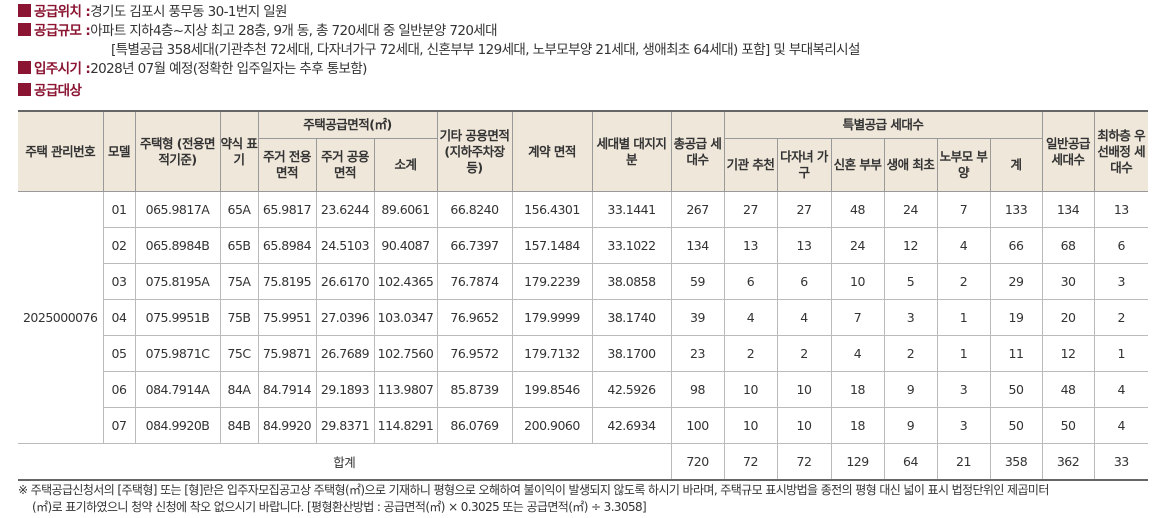  What do you see at coordinates (119, 353) in the screenshot?
I see `table-cell: 05` at bounding box center [119, 353].